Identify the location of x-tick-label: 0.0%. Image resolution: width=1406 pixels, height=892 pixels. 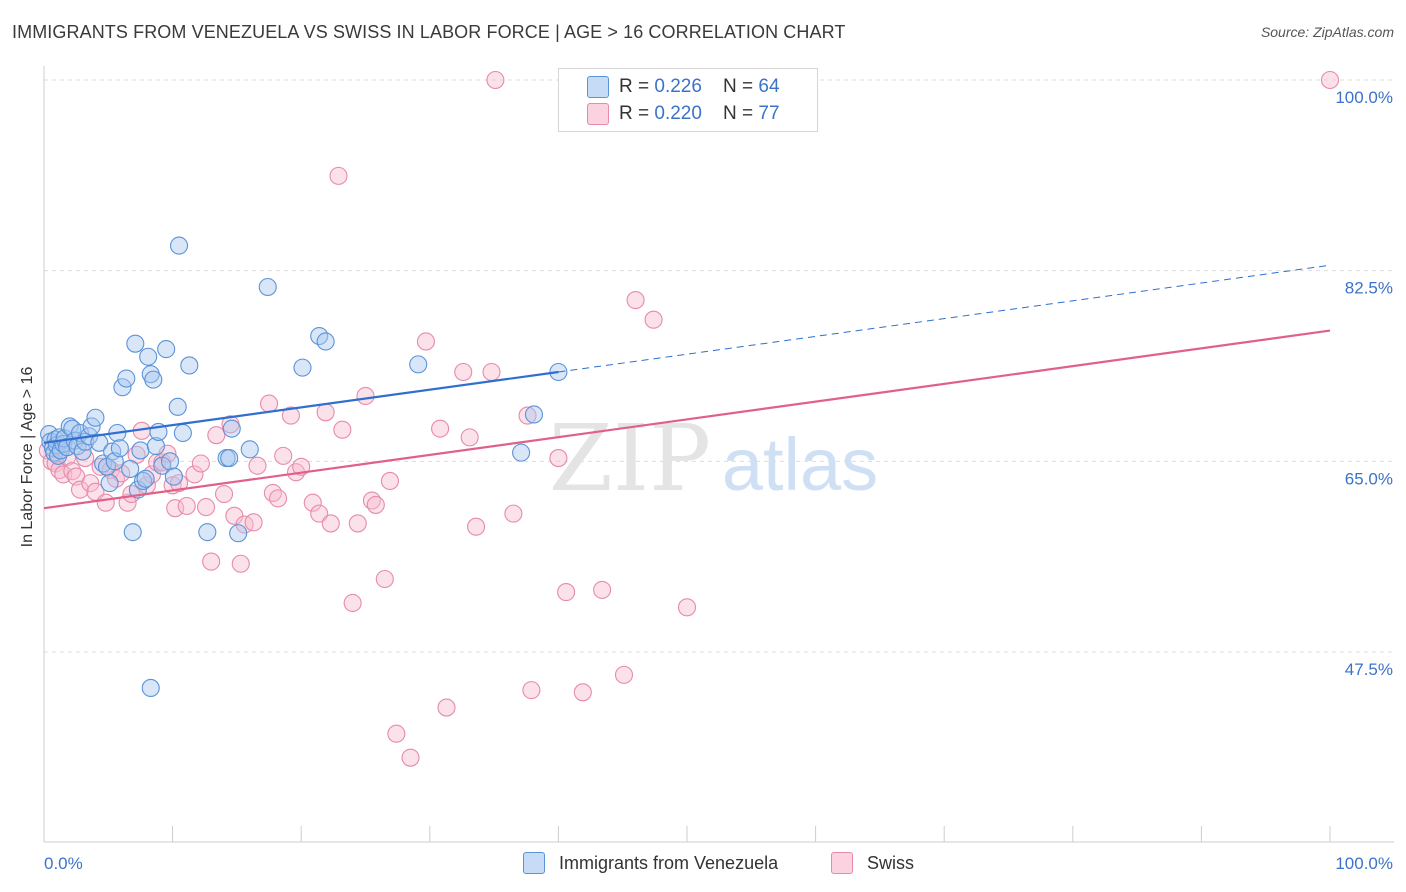
(63, 863).